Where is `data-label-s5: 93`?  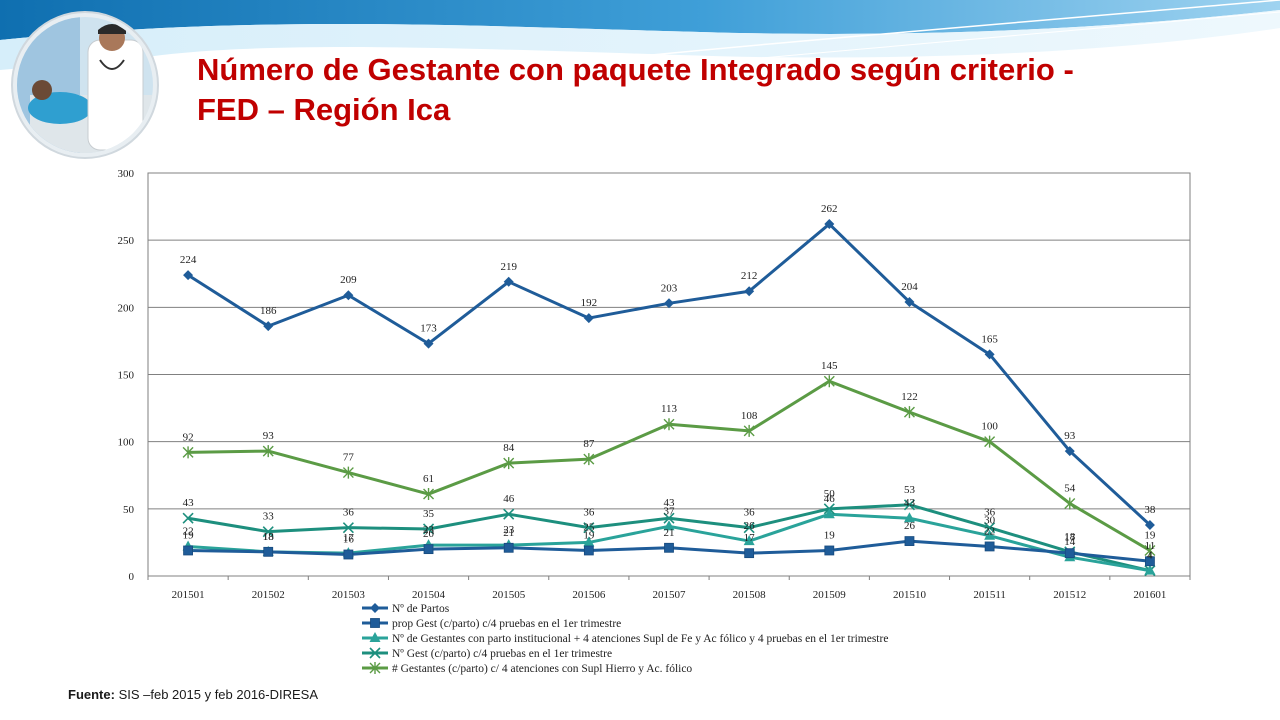 data-label-s5: 93 is located at coordinates (269, 436).